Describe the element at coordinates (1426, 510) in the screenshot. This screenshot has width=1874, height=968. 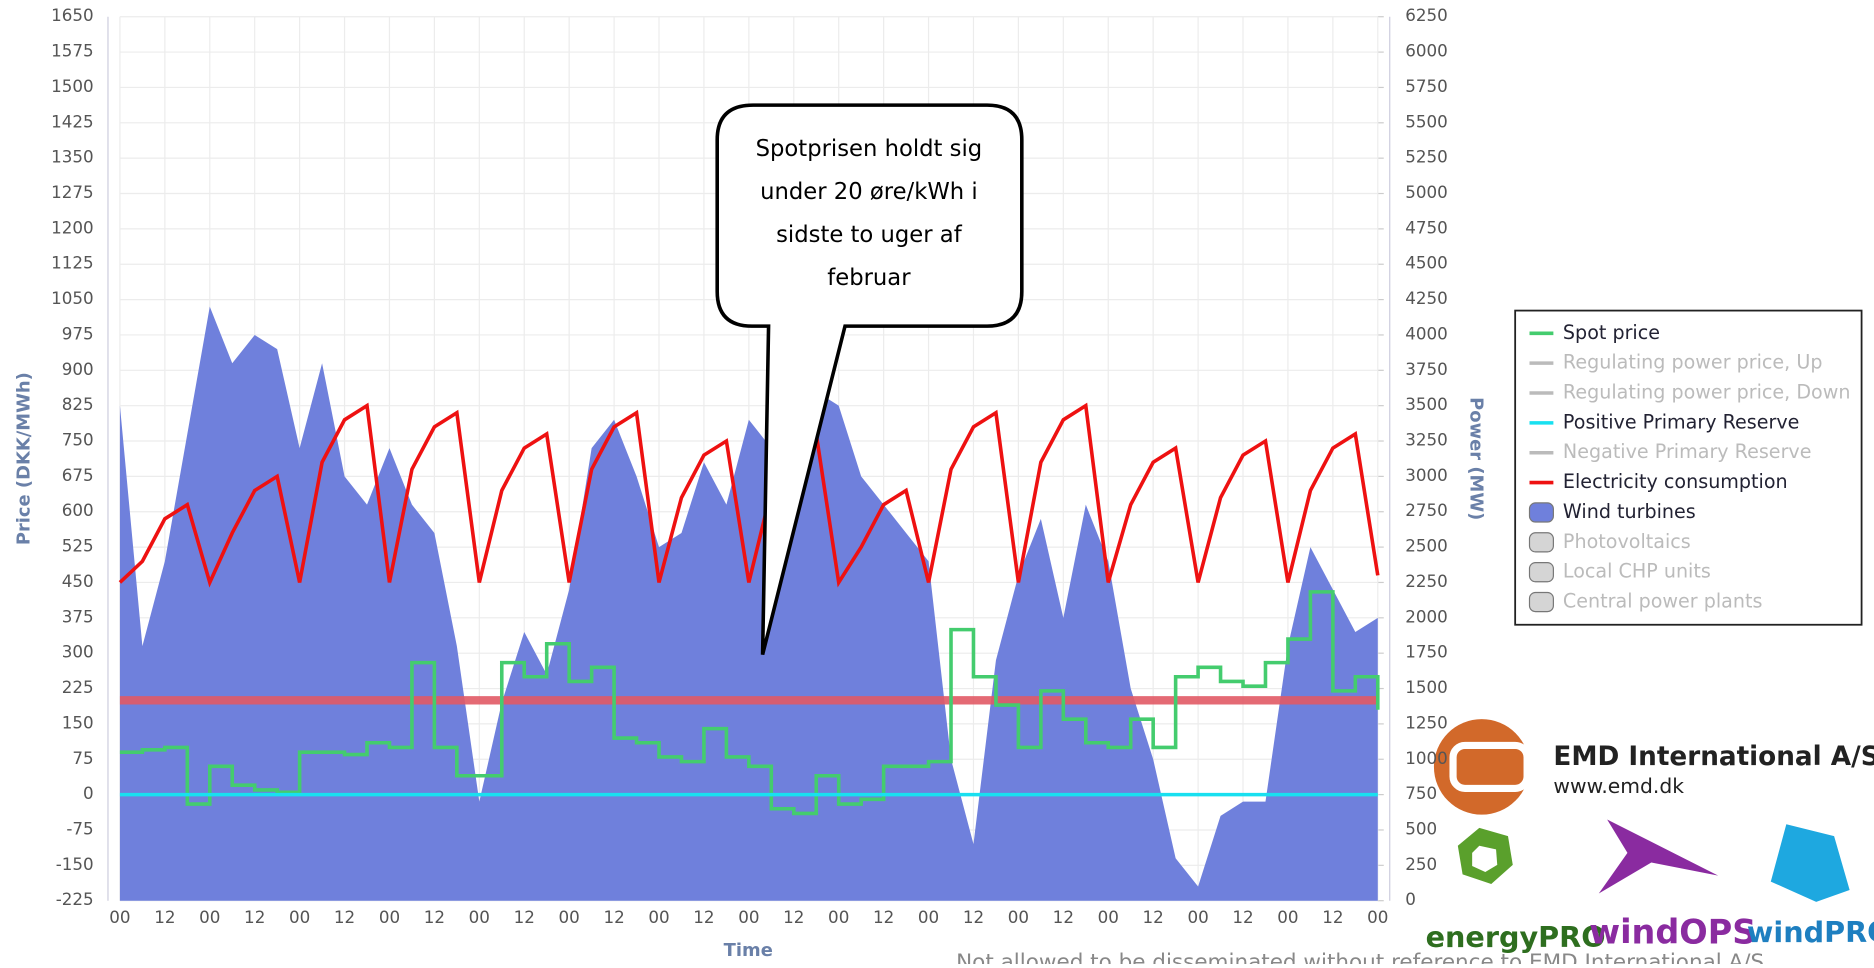
I see `y2-tick-label: 2750` at that location.